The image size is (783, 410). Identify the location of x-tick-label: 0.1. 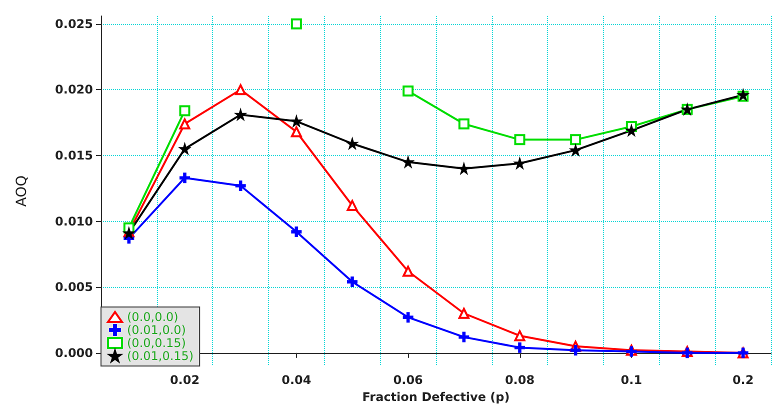
(631, 380).